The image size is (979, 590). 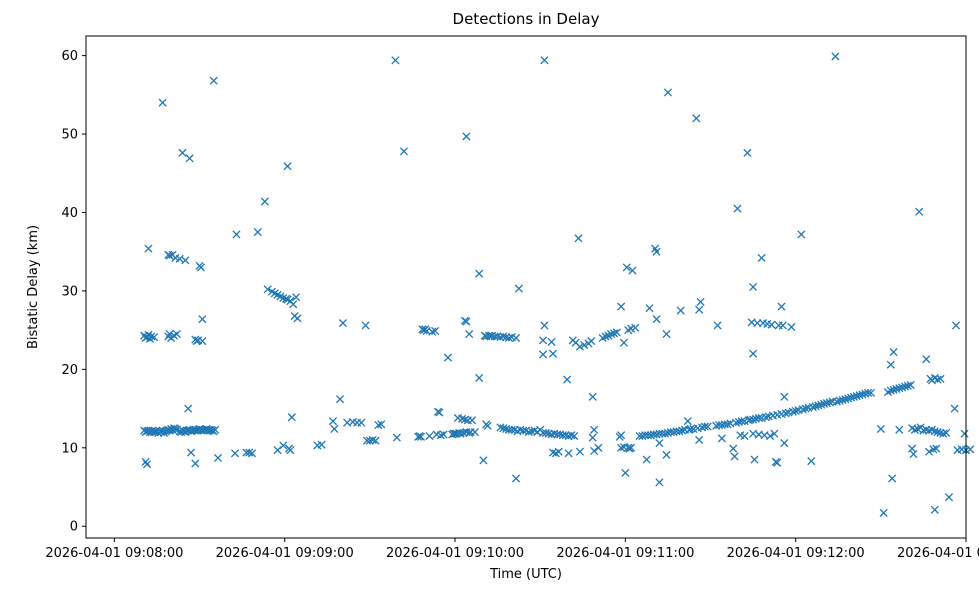 I want to click on y-tick-label: 20, so click(x=69, y=370).